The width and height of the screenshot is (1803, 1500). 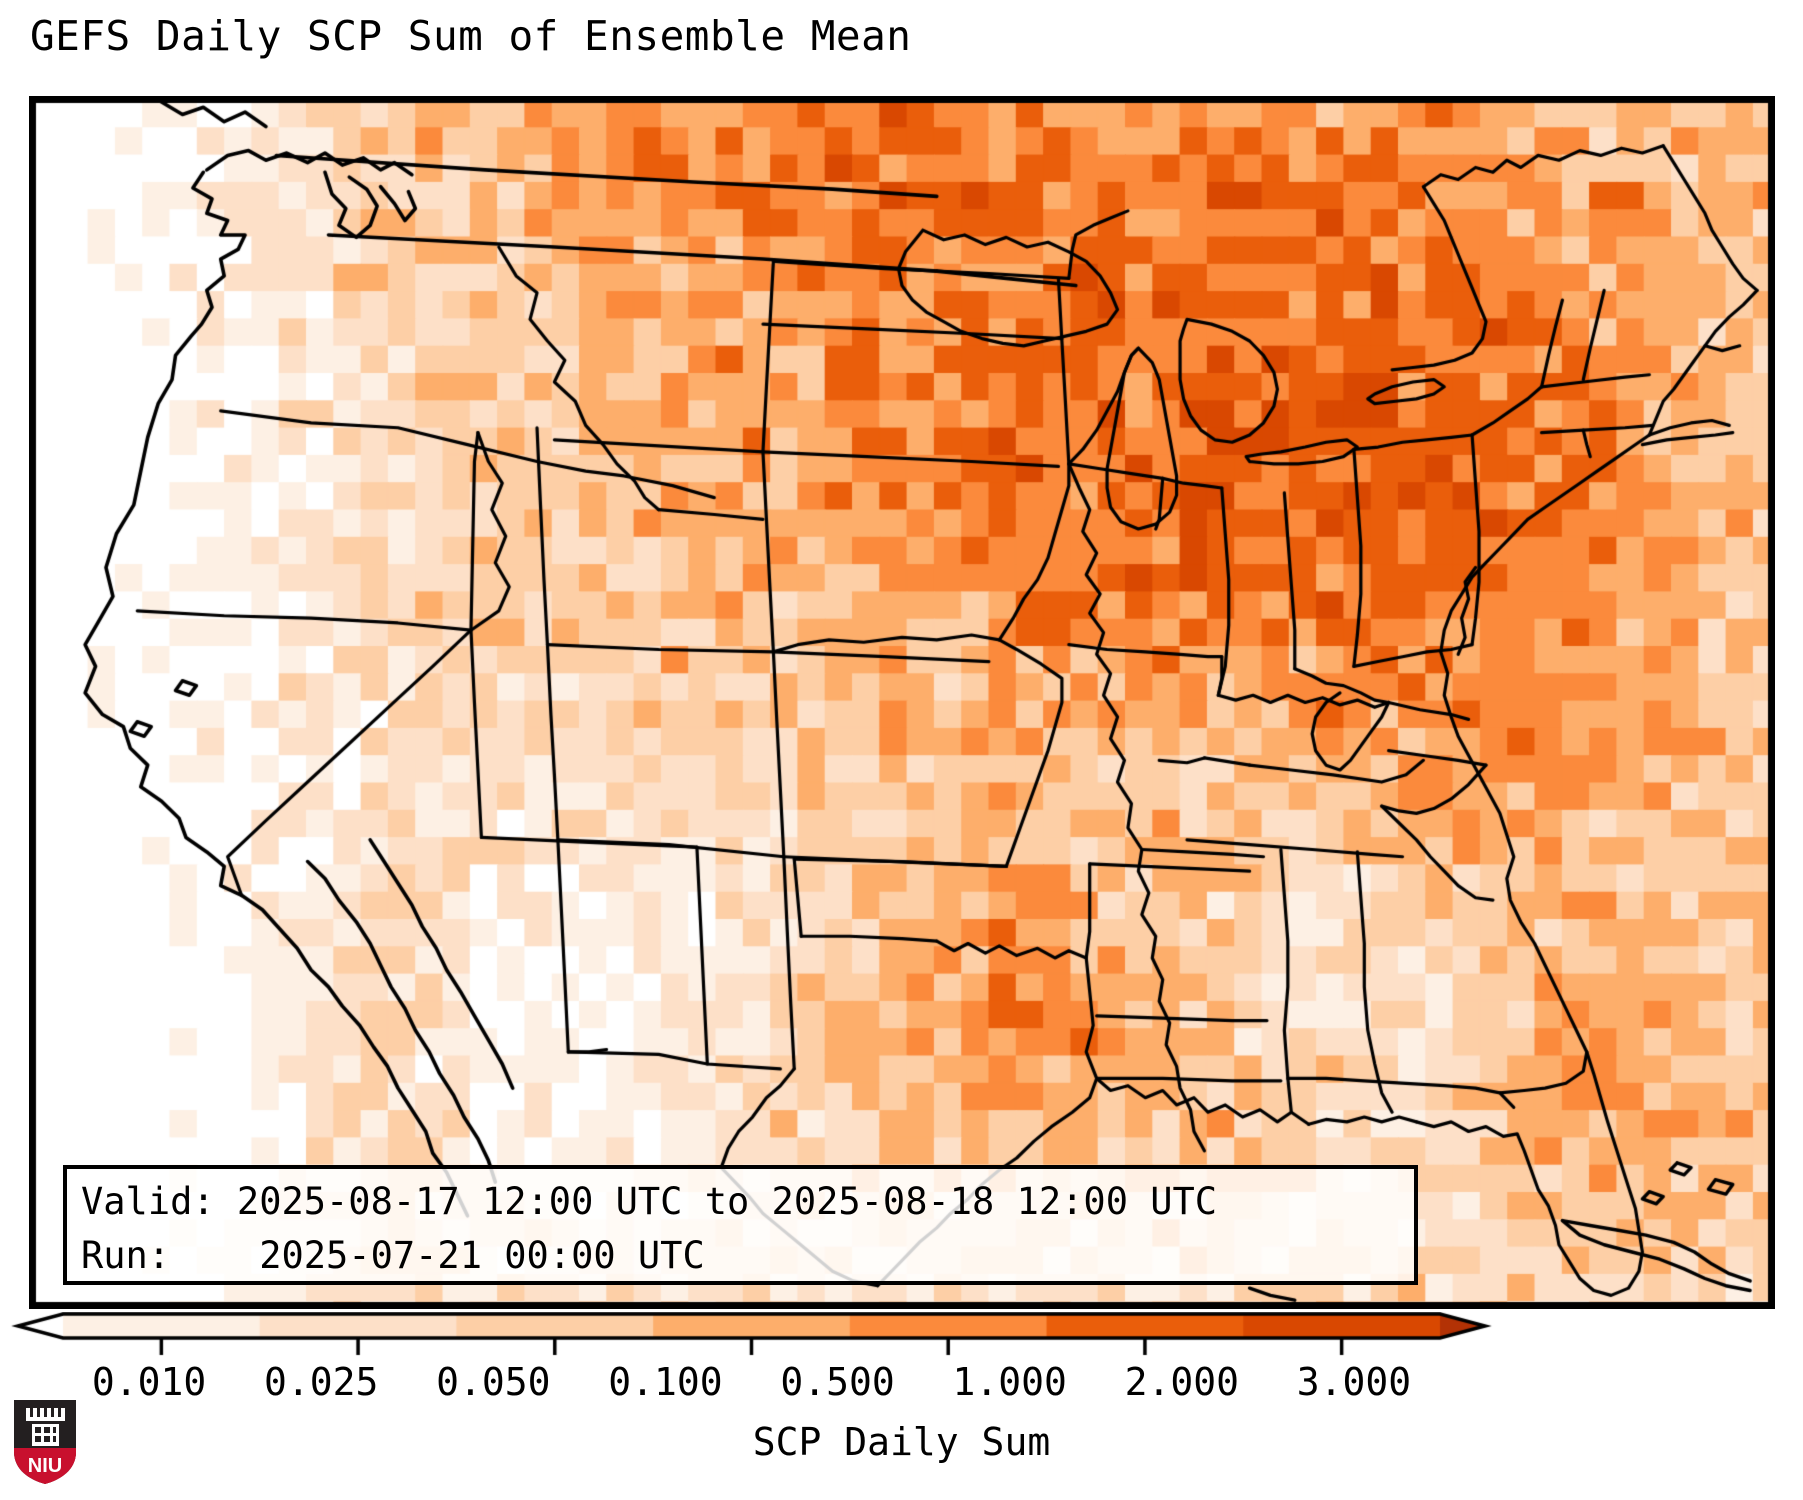 I want to click on colorbar-tick-2: 0.050, so click(x=493, y=1382).